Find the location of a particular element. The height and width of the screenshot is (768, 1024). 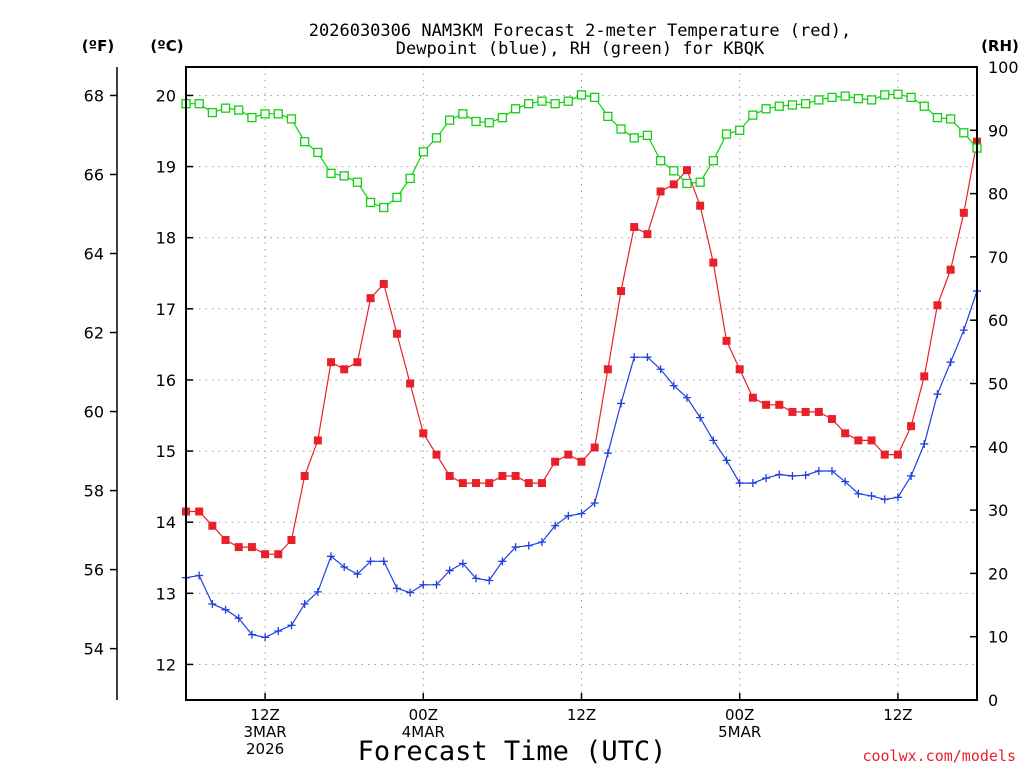

celsius-tick-label-15: 15 is located at coordinates (166, 451).